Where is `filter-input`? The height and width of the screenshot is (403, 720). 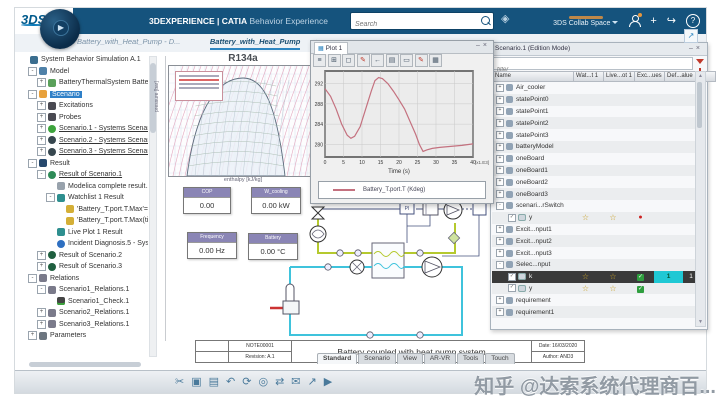 filter-input is located at coordinates (586, 70).